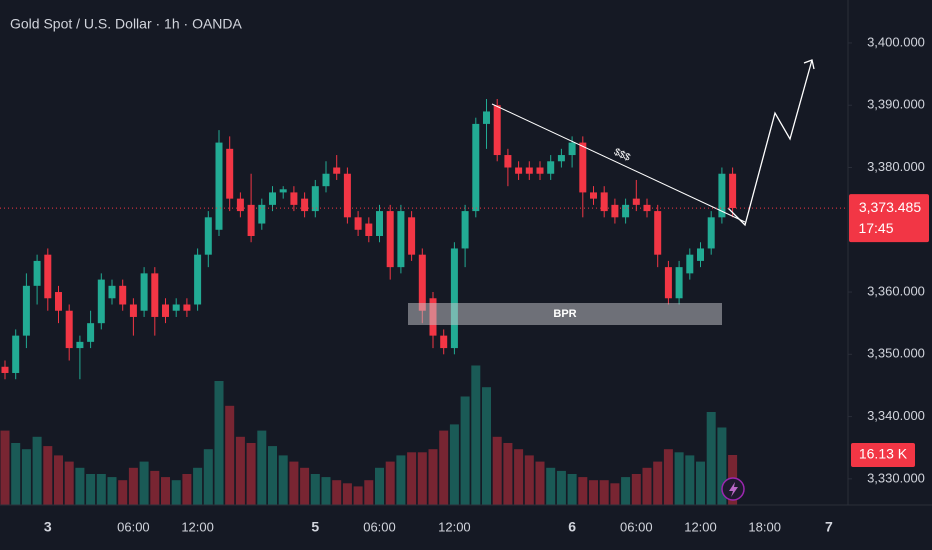 The width and height of the screenshot is (932, 550). I want to click on projection-arrow, so click(770, 143).